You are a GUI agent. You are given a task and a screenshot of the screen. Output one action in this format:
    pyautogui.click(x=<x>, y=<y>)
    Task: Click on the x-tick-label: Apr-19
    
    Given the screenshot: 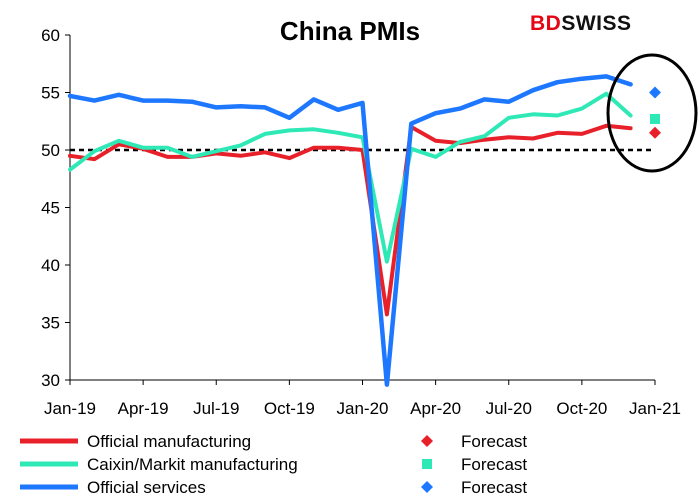 What is the action you would take?
    pyautogui.click(x=143, y=408)
    